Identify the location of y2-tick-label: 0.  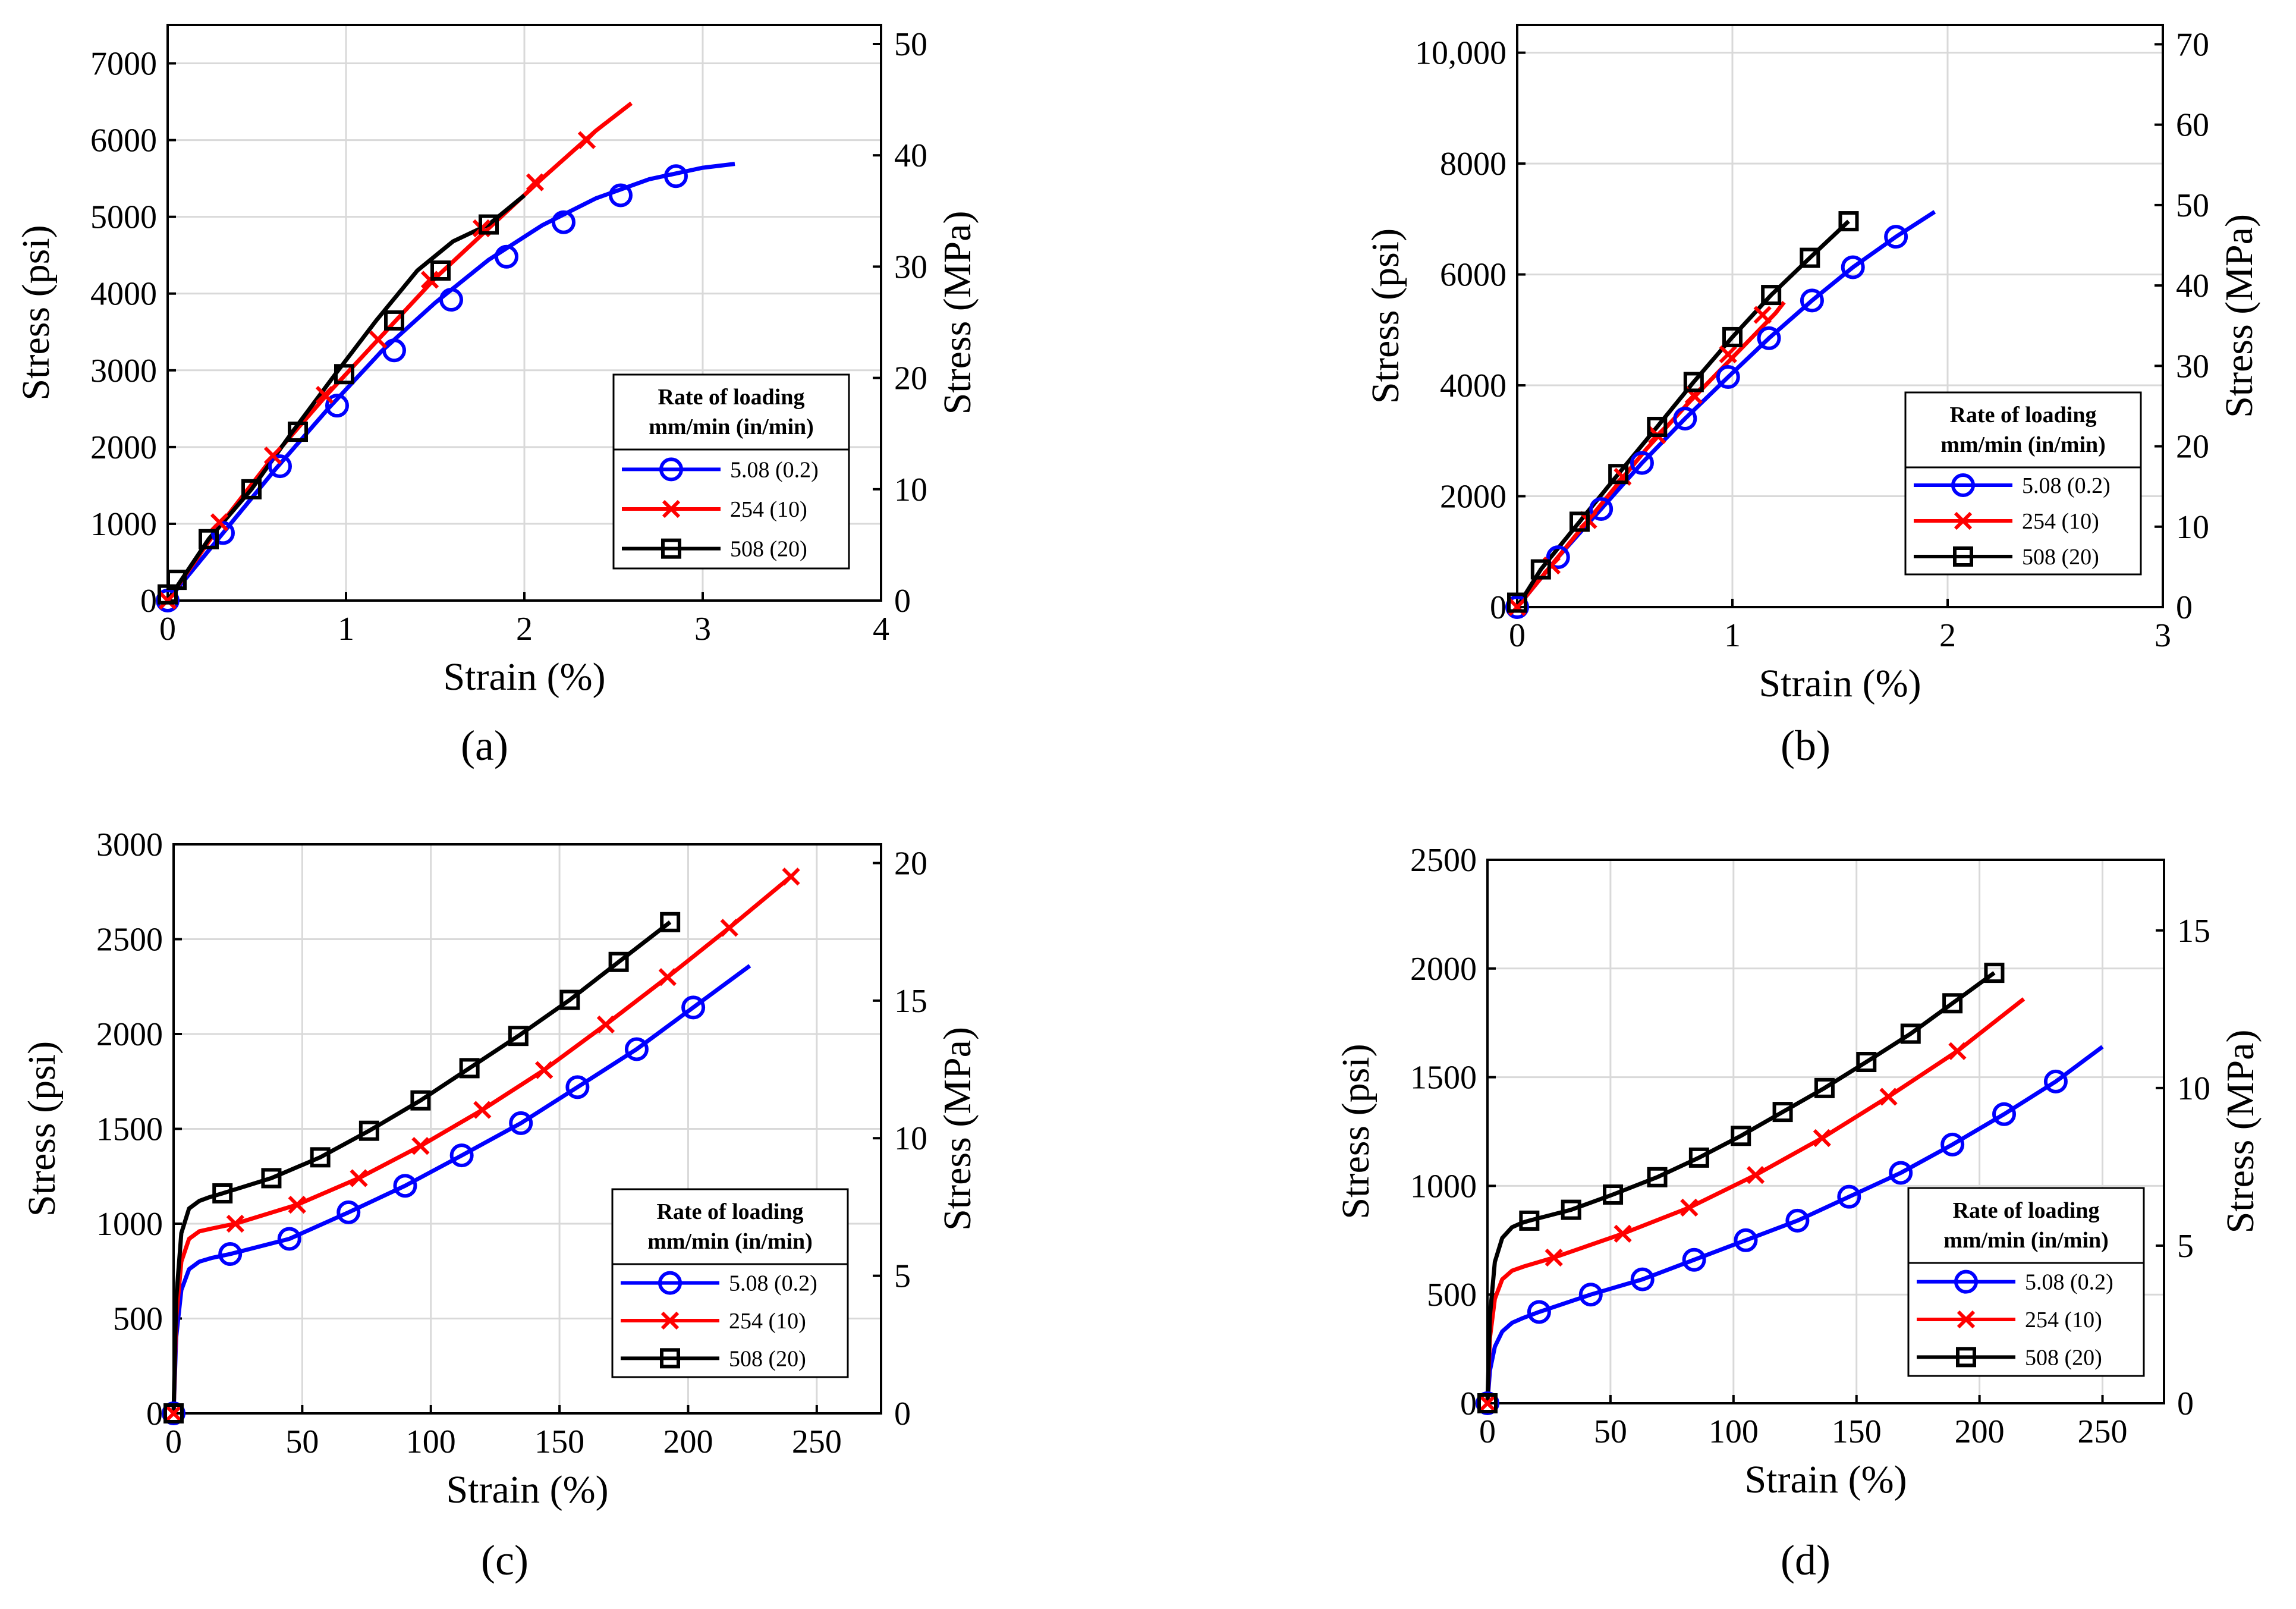
(2184, 607).